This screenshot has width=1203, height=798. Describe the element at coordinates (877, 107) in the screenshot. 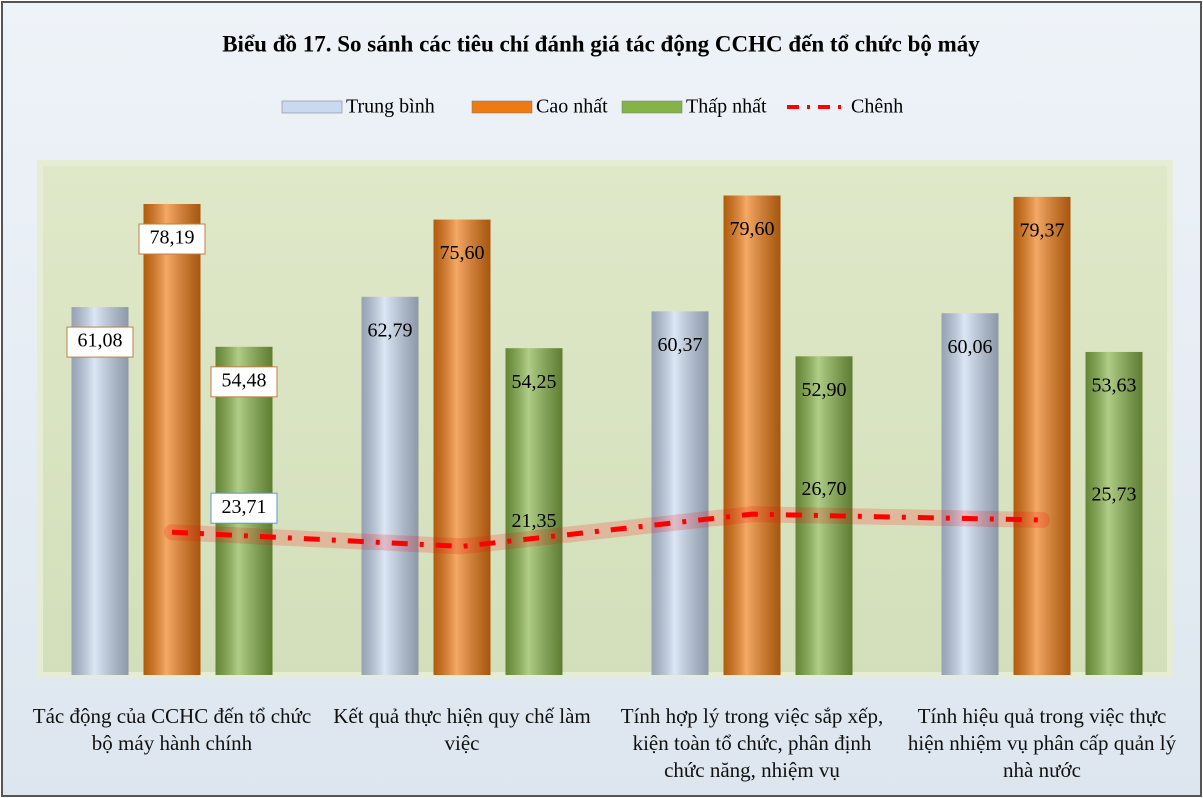

I see `legend-label: Chênh` at that location.